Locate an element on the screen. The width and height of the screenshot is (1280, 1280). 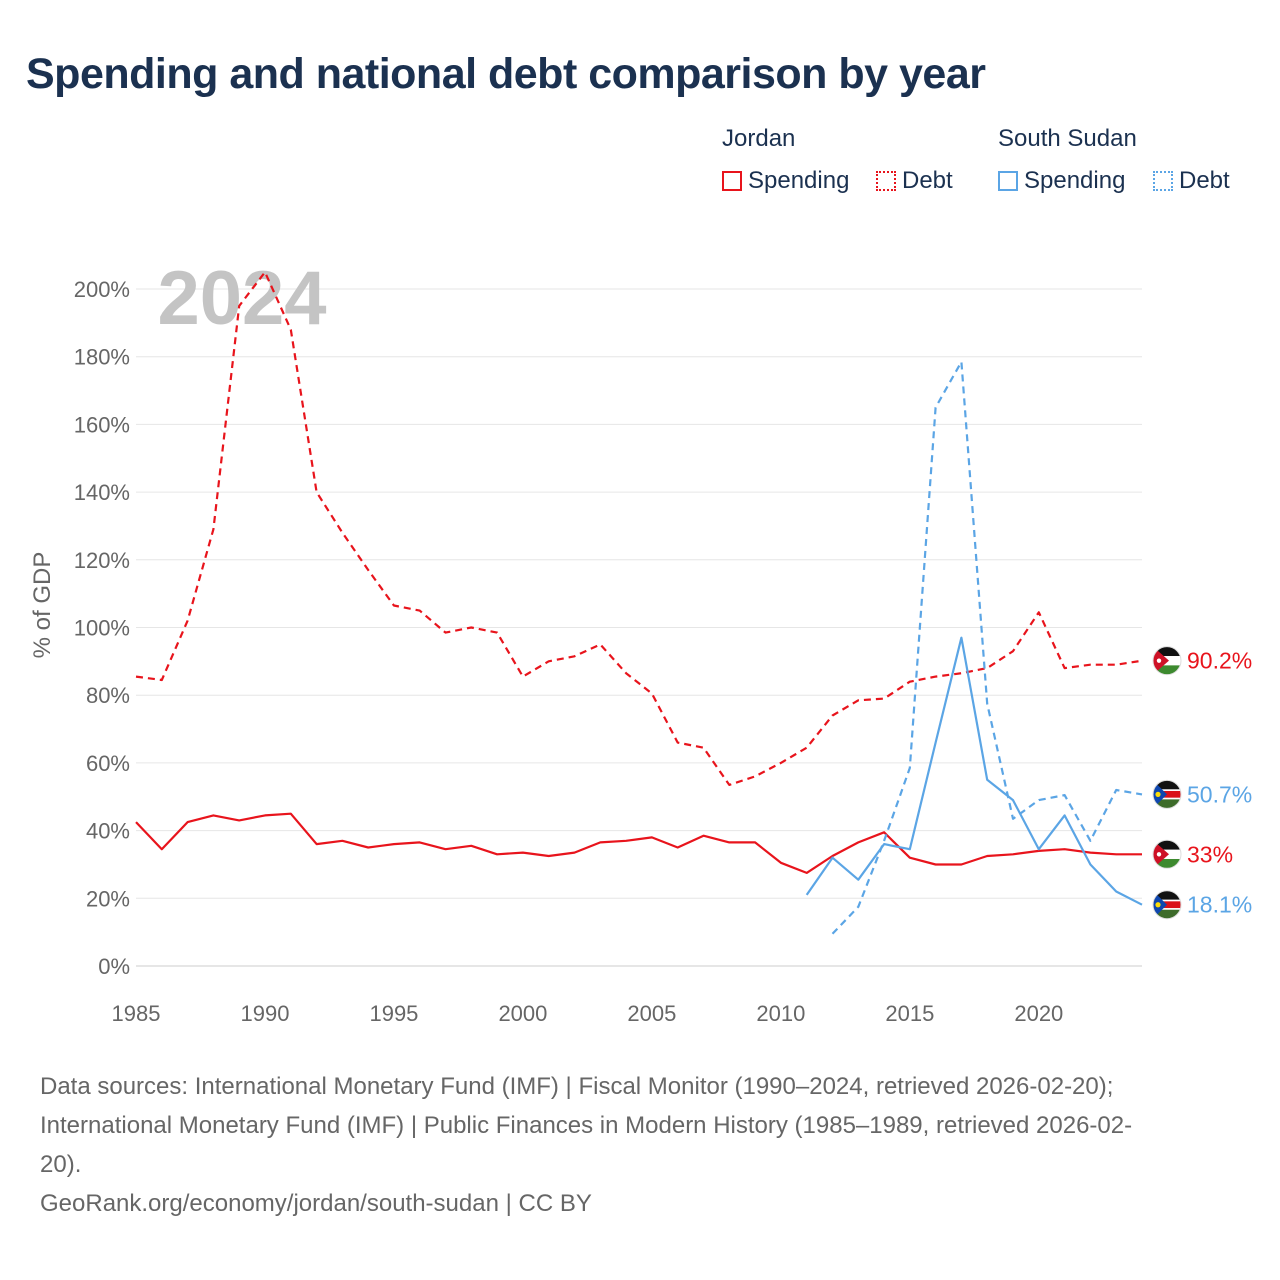
y-axis-labels: 0% 20% 40% 60% 80% 100% 120% 140% 160% 180% 200% is located at coordinates (102, 628).